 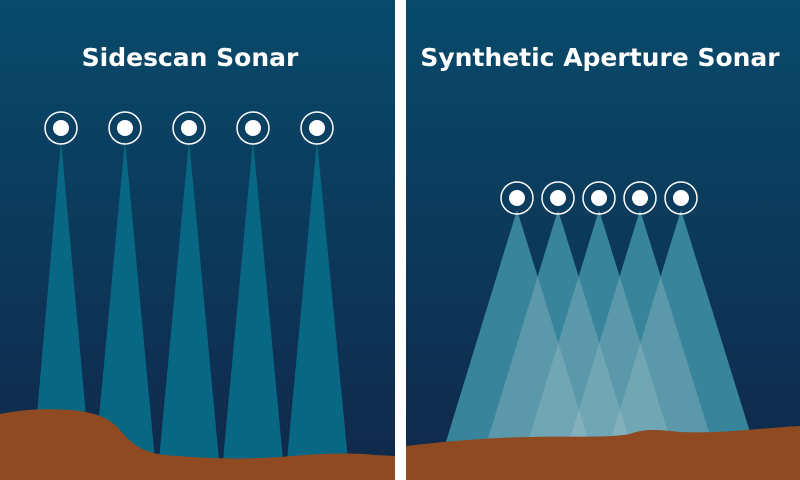 I want to click on left-seafloor, so click(x=197, y=444).